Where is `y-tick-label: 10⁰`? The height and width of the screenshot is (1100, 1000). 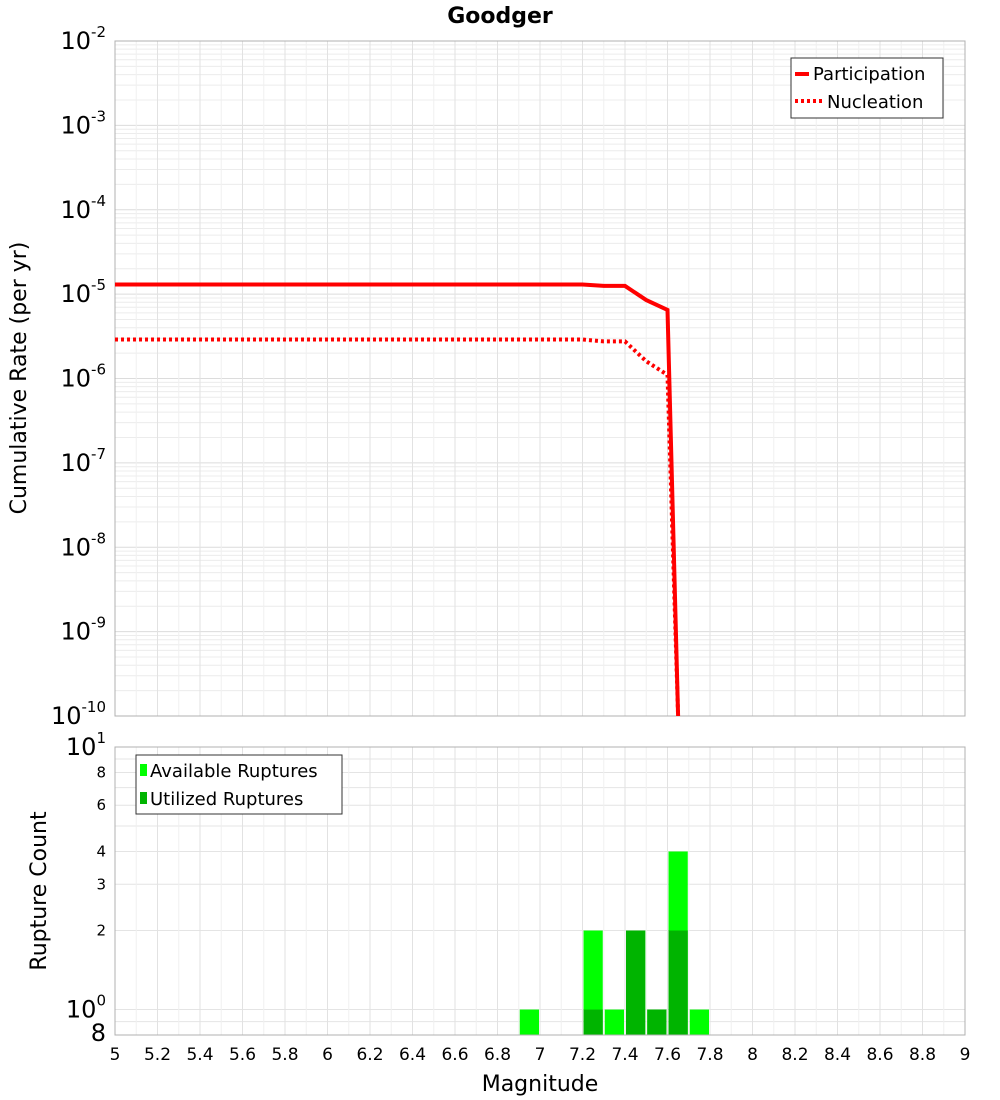 y-tick-label: 10⁰ is located at coordinates (86, 1008).